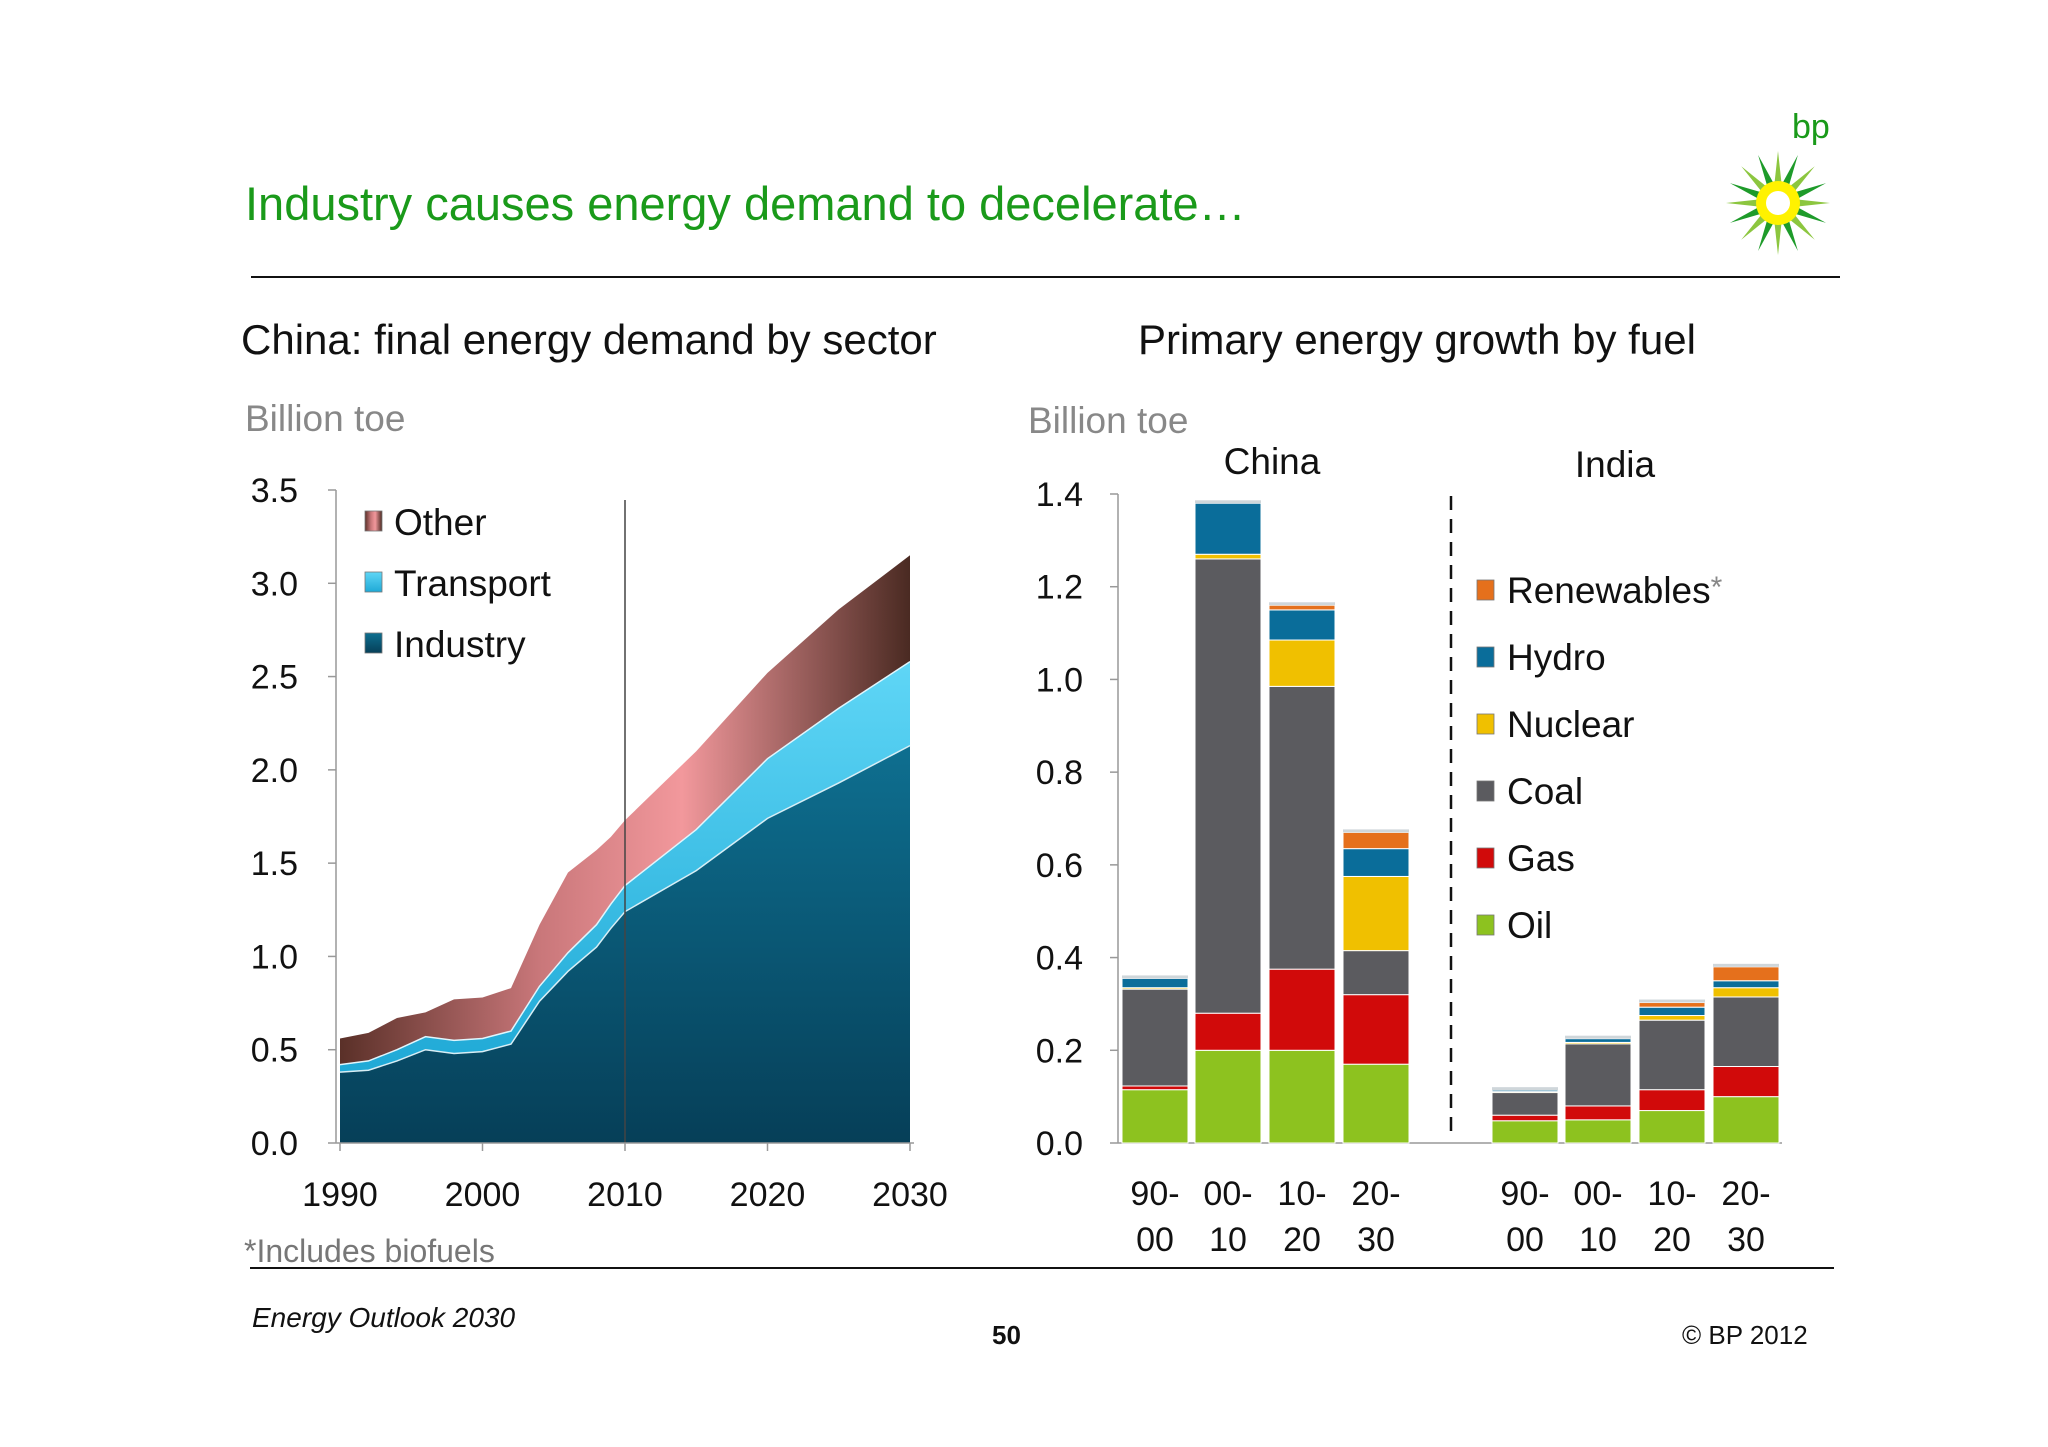 Image resolution: width=2048 pixels, height=1447 pixels. I want to click on area-other, so click(625, 810).